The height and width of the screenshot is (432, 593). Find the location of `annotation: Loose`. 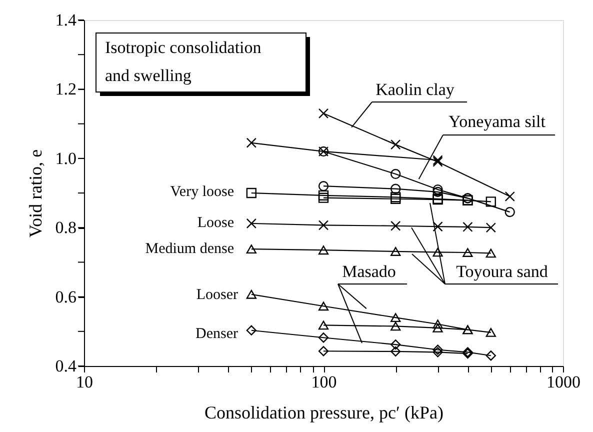

annotation: Loose is located at coordinates (215, 223).